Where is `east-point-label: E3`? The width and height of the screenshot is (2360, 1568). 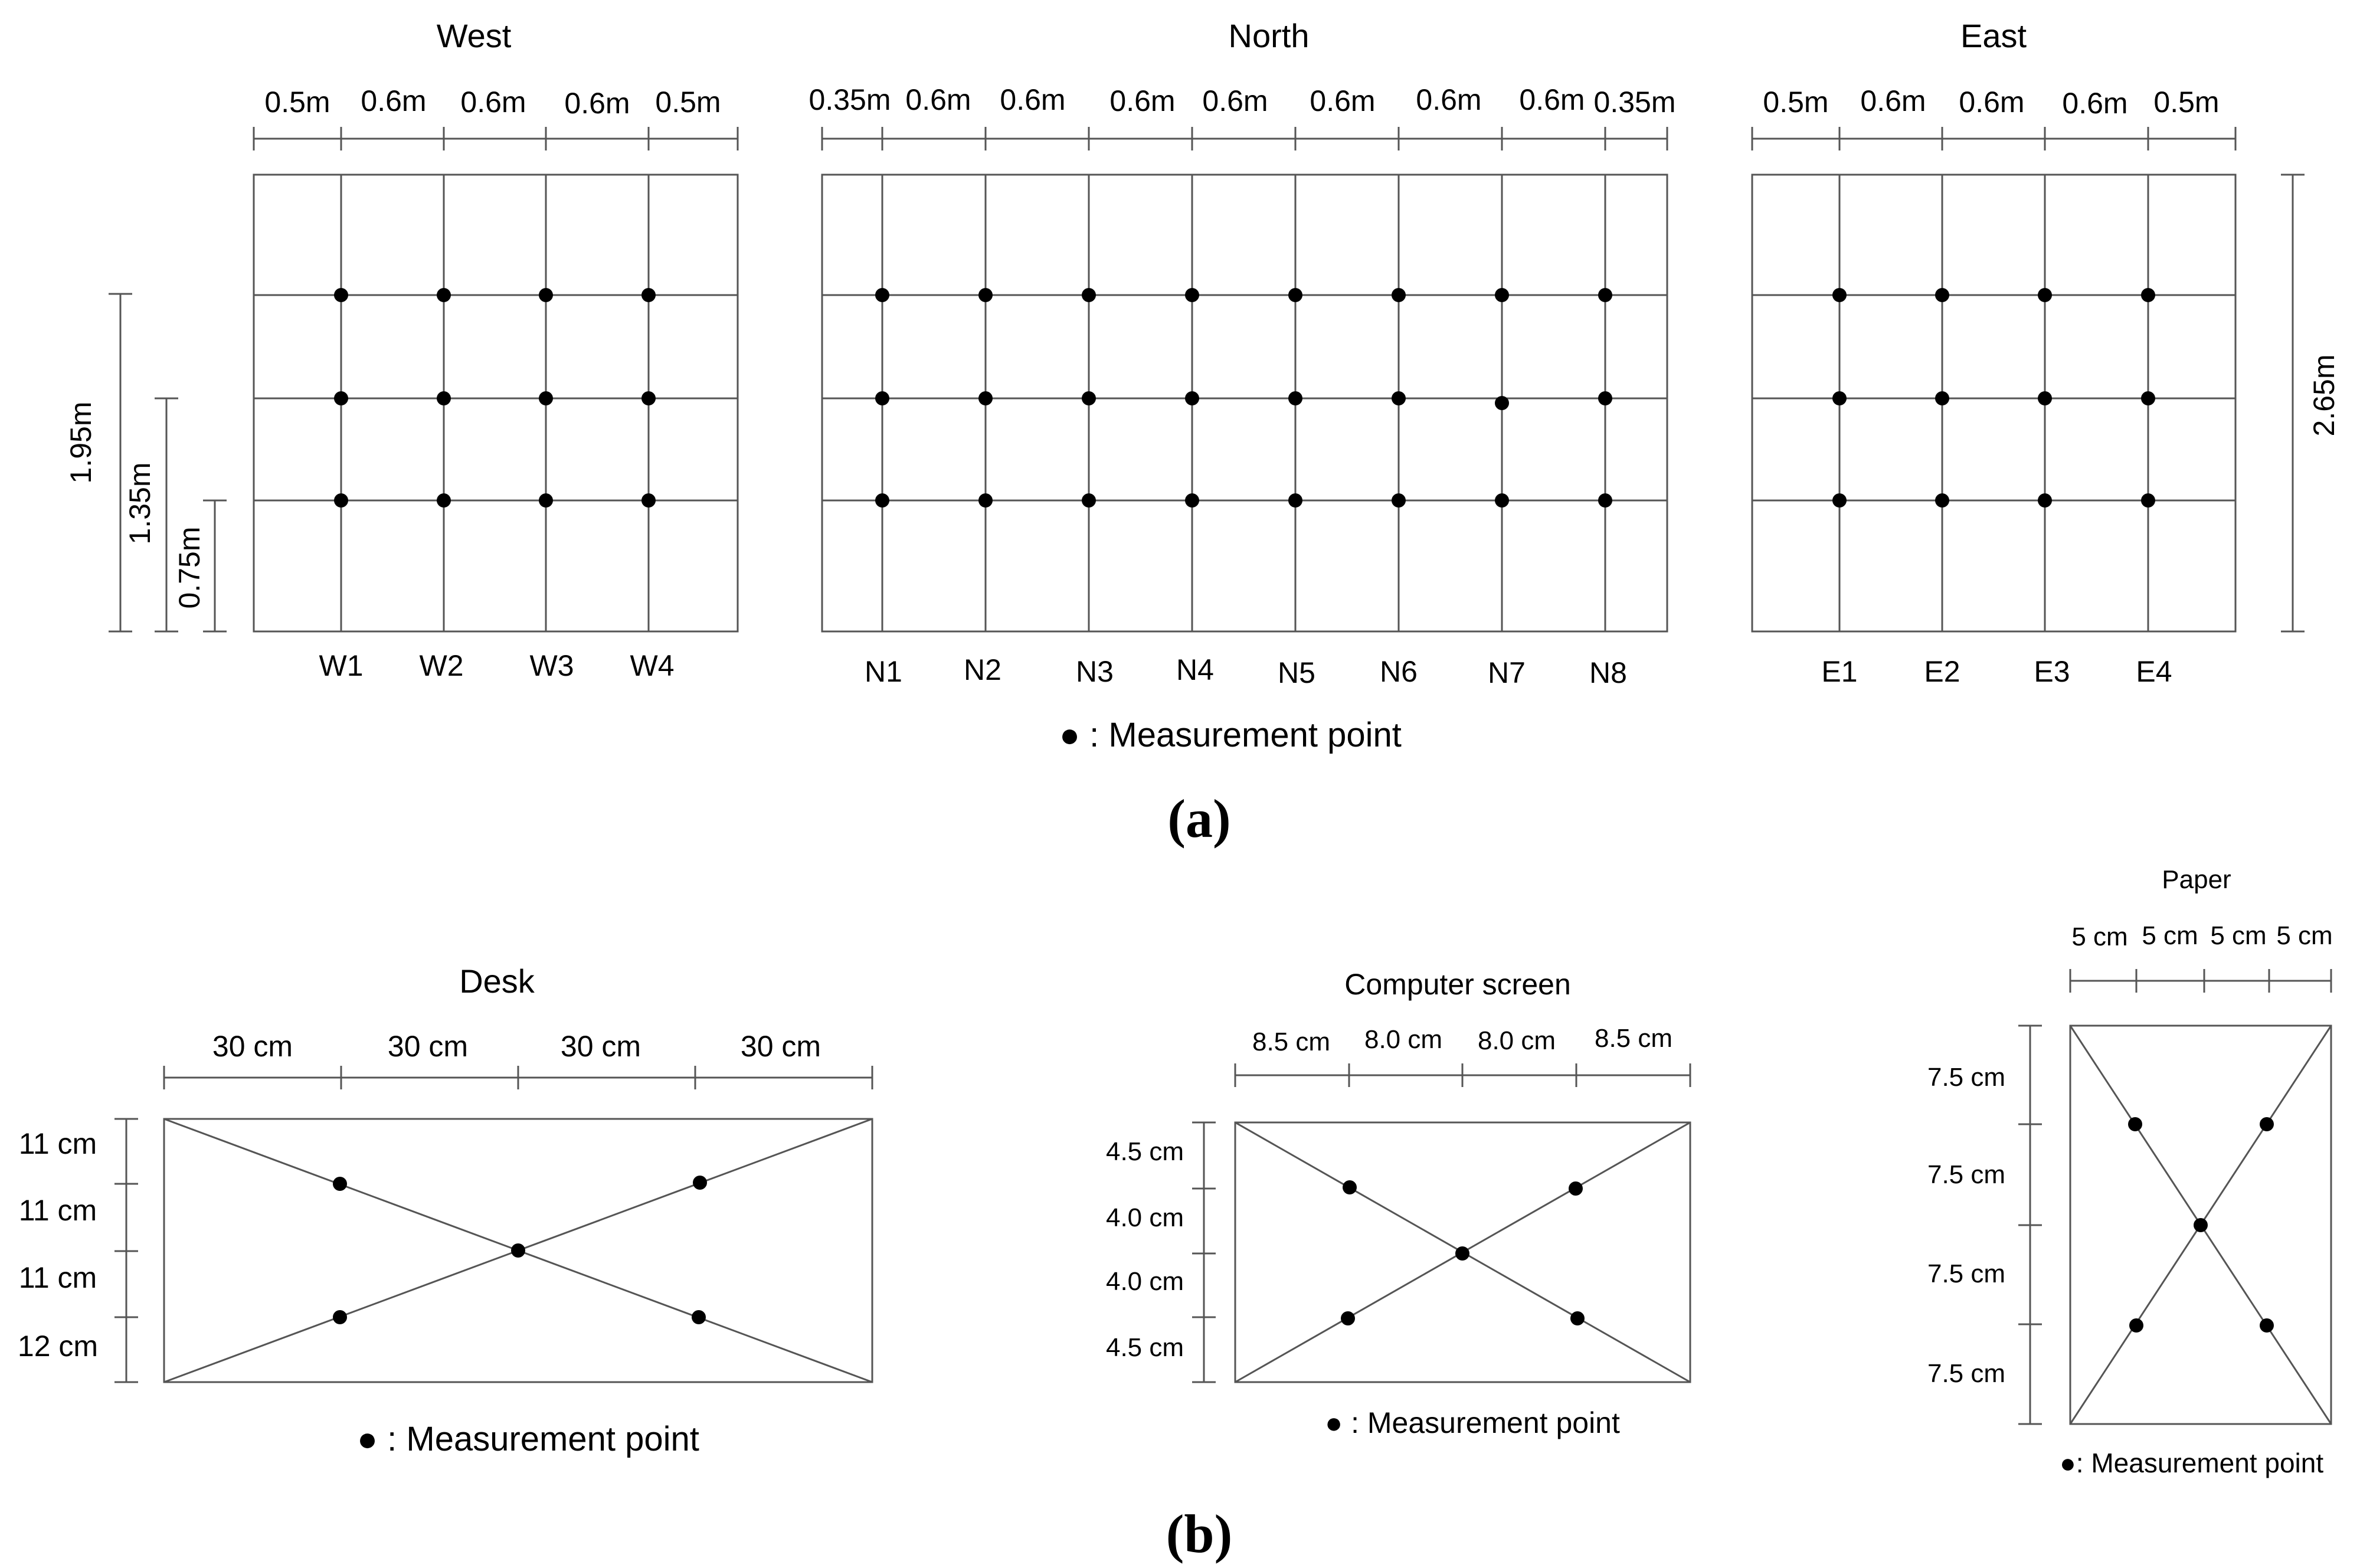
east-point-label: E3 is located at coordinates (2052, 671).